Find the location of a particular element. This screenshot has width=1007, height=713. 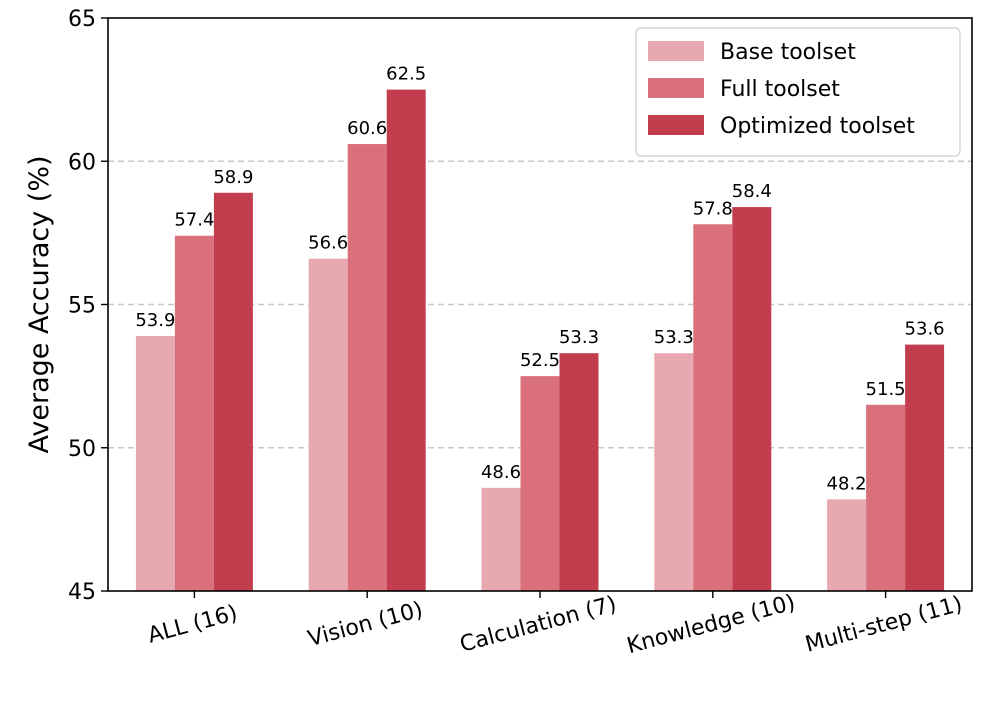

y-tick-label: 60 is located at coordinates (82, 162).